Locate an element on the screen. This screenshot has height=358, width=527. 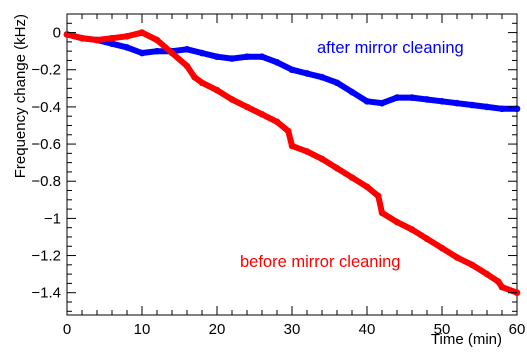
y-tick-label: −0.6 is located at coordinates (46, 144).